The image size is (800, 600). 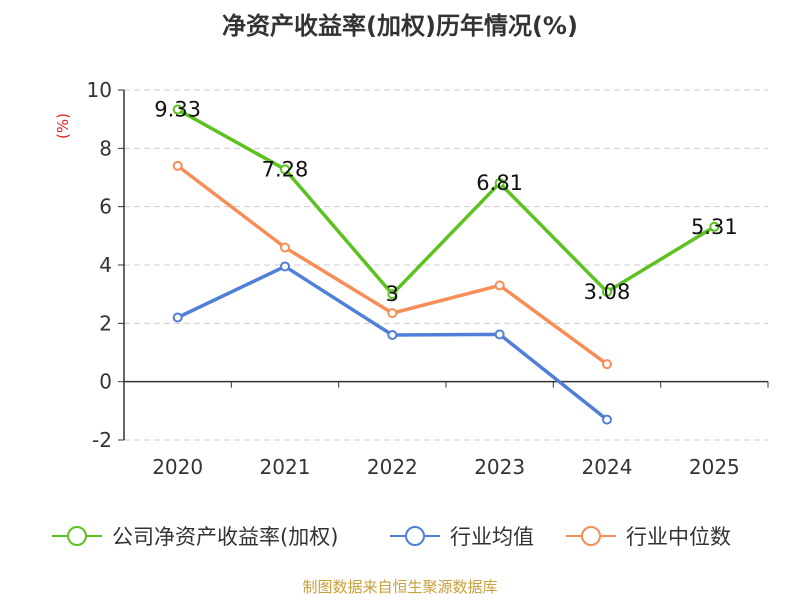 What do you see at coordinates (105, 148) in the screenshot?
I see `y-tick-label: 8` at bounding box center [105, 148].